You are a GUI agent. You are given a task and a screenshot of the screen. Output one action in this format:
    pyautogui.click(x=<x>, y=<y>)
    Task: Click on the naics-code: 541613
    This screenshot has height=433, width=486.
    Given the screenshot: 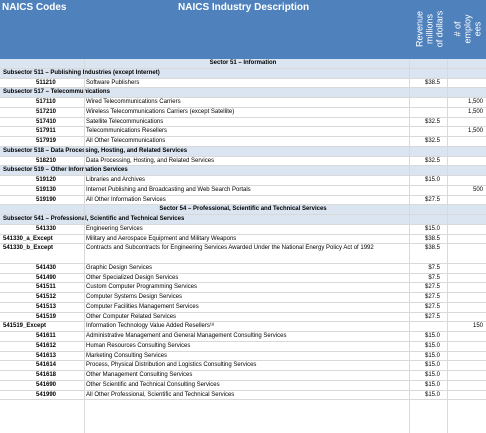 What is the action you would take?
    pyautogui.click(x=46, y=355)
    